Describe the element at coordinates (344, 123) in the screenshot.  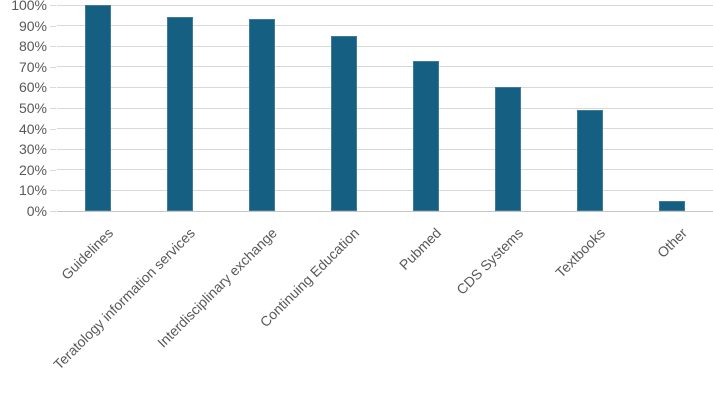
I see `bar-continuing-education` at that location.